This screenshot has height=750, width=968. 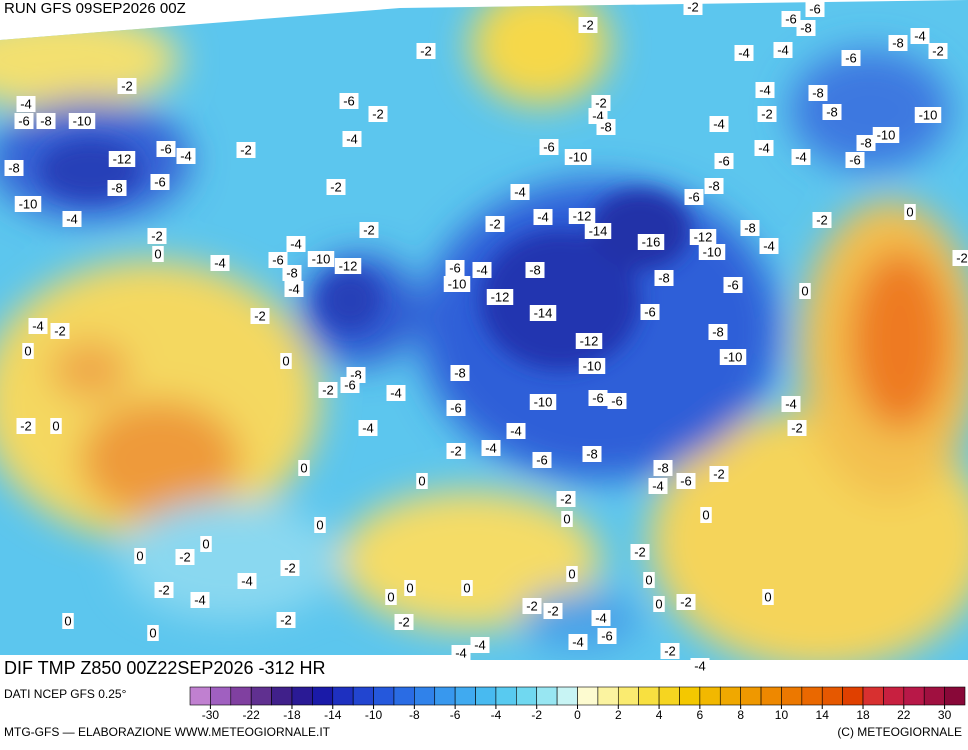 What do you see at coordinates (823, 715) in the screenshot?
I see `colorbar-tick-label: 14` at bounding box center [823, 715].